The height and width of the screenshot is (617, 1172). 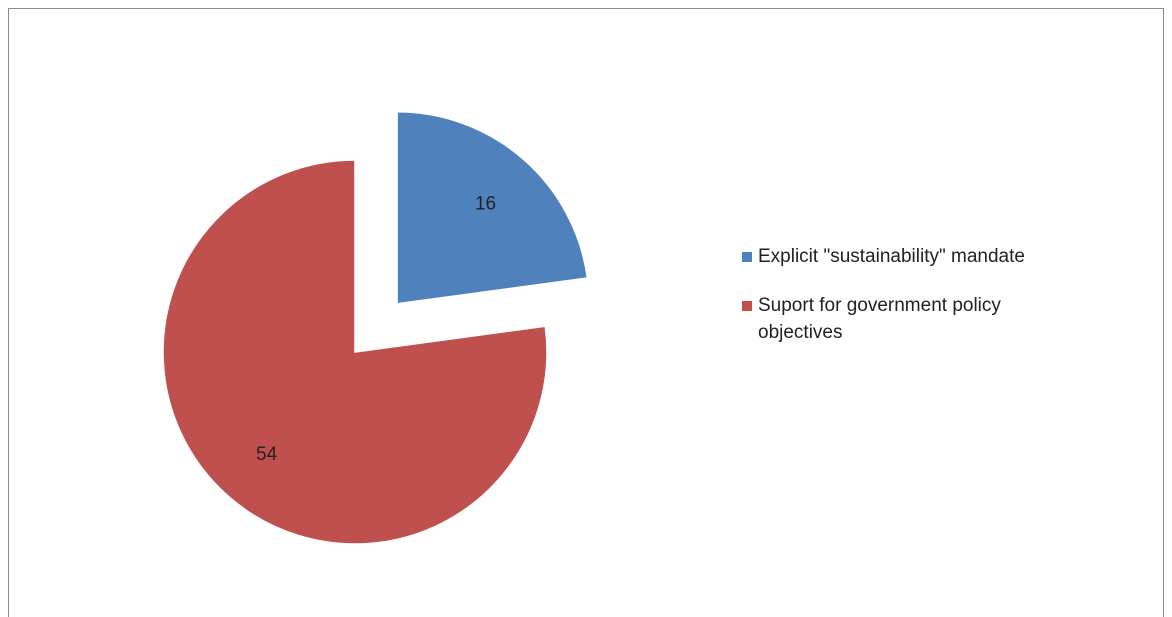 I want to click on legend-swatch-government-policy, so click(x=747, y=306).